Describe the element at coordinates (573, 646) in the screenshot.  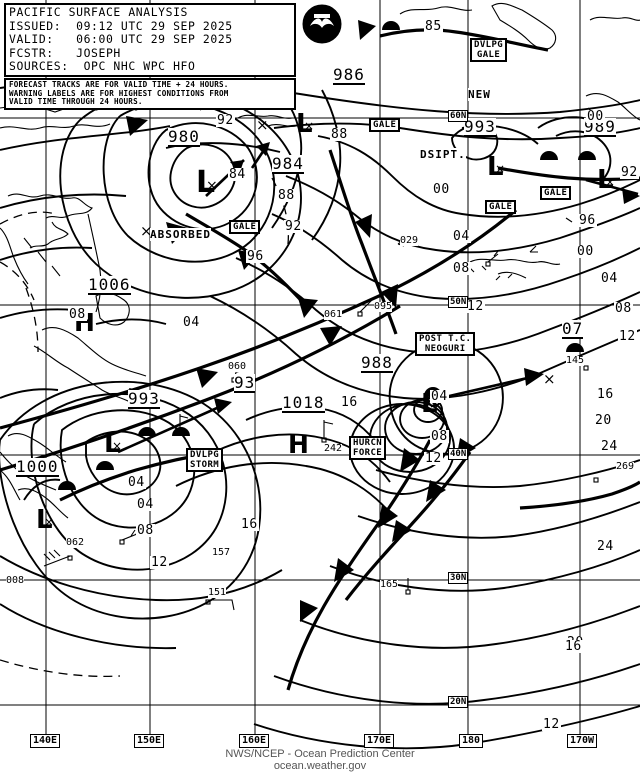
I see `isobar-label-16-d: 16` at that location.